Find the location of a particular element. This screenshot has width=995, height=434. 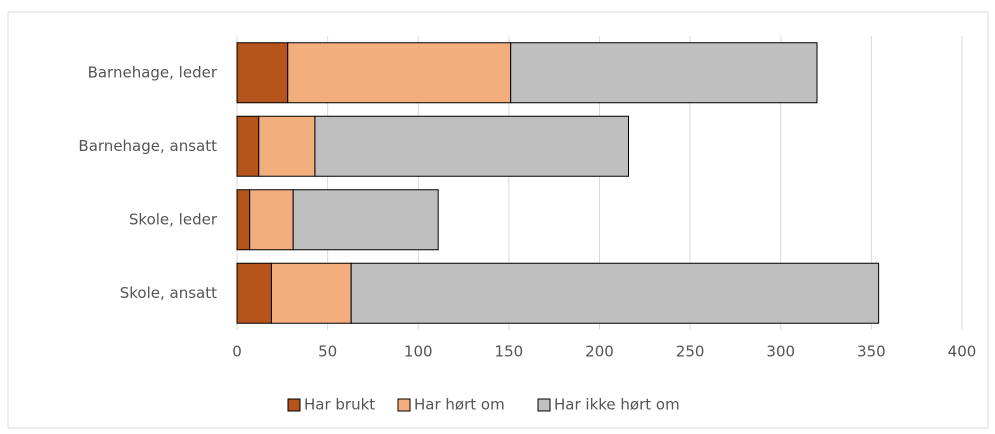

y-tick-label: Barnehage, leder is located at coordinates (153, 72).